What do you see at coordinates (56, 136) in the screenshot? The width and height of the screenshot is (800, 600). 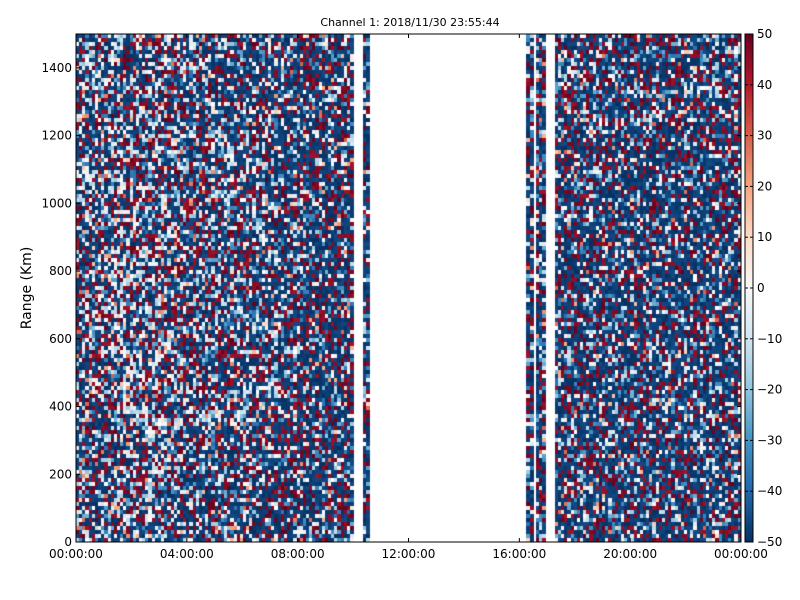 I see `y-tick-label: 1200` at bounding box center [56, 136].